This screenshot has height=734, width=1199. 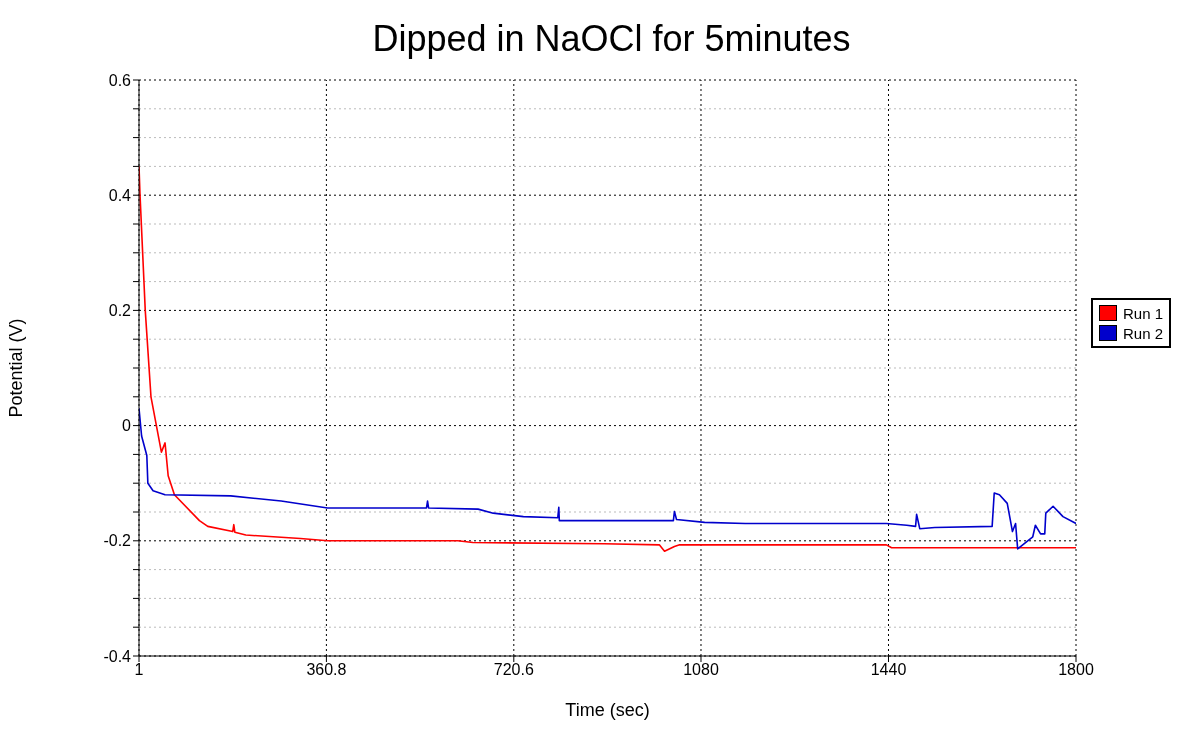 I want to click on x-tick-label: 720.6, so click(x=513, y=670).